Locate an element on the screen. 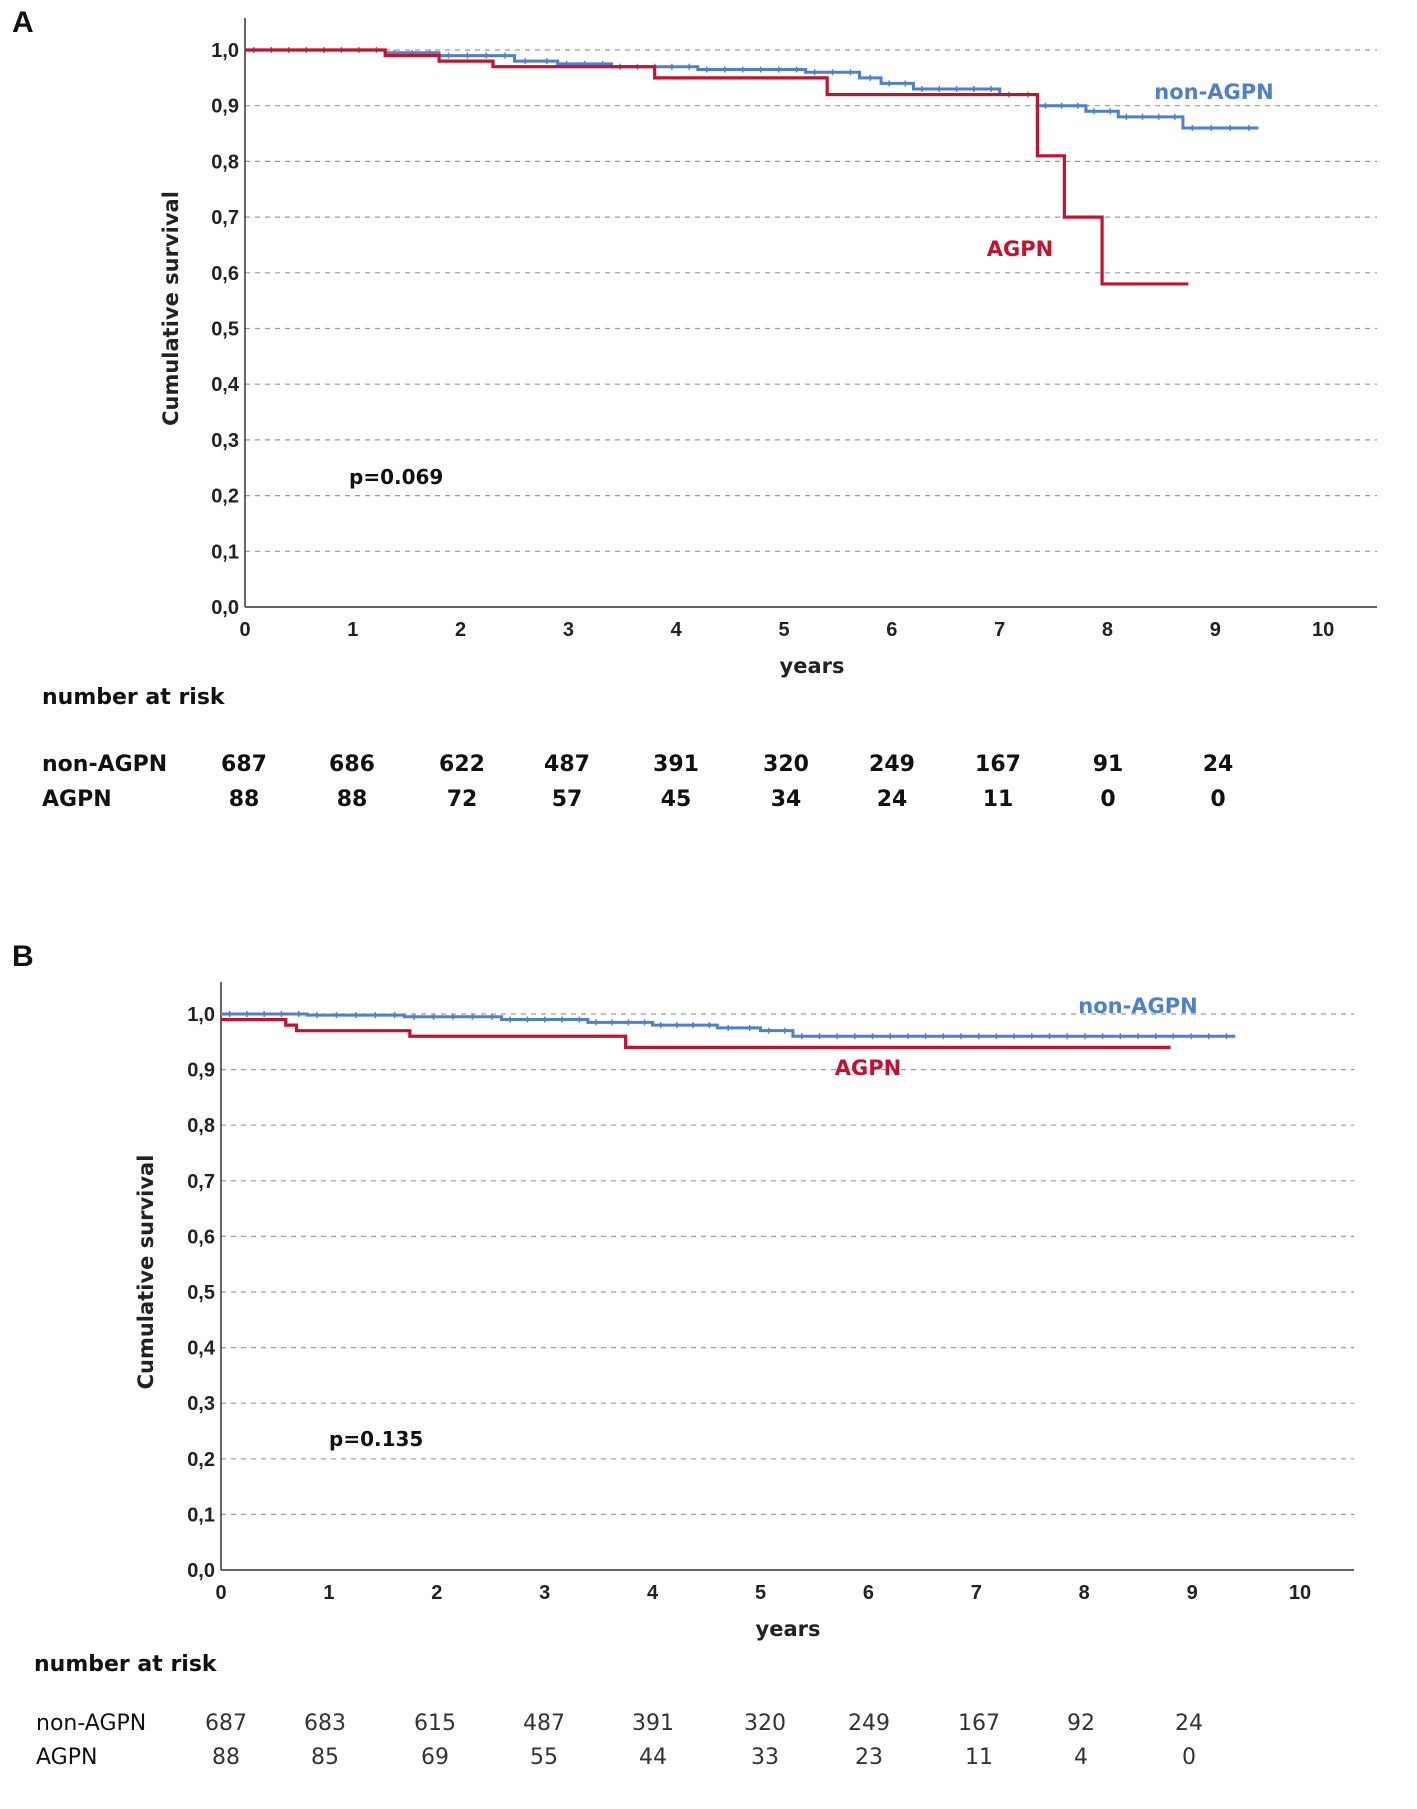 This screenshot has height=1809, width=1417. risk-value: 44 is located at coordinates (653, 1757).